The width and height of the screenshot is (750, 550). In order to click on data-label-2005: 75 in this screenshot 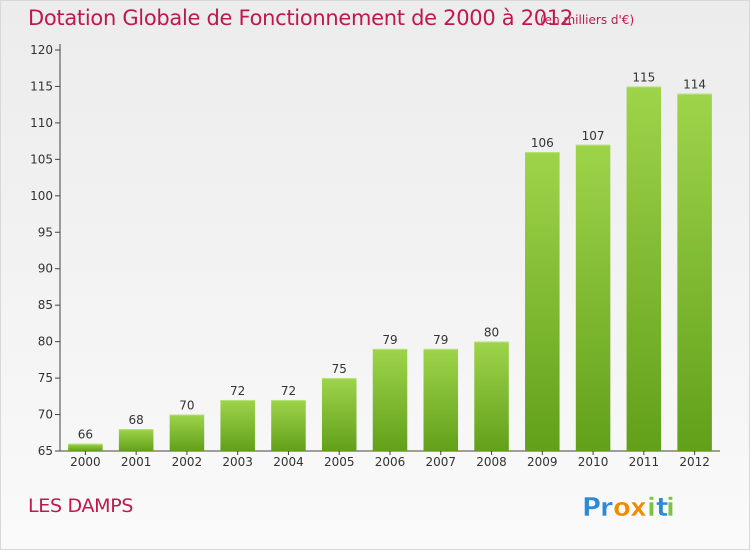, I will do `click(339, 369)`.